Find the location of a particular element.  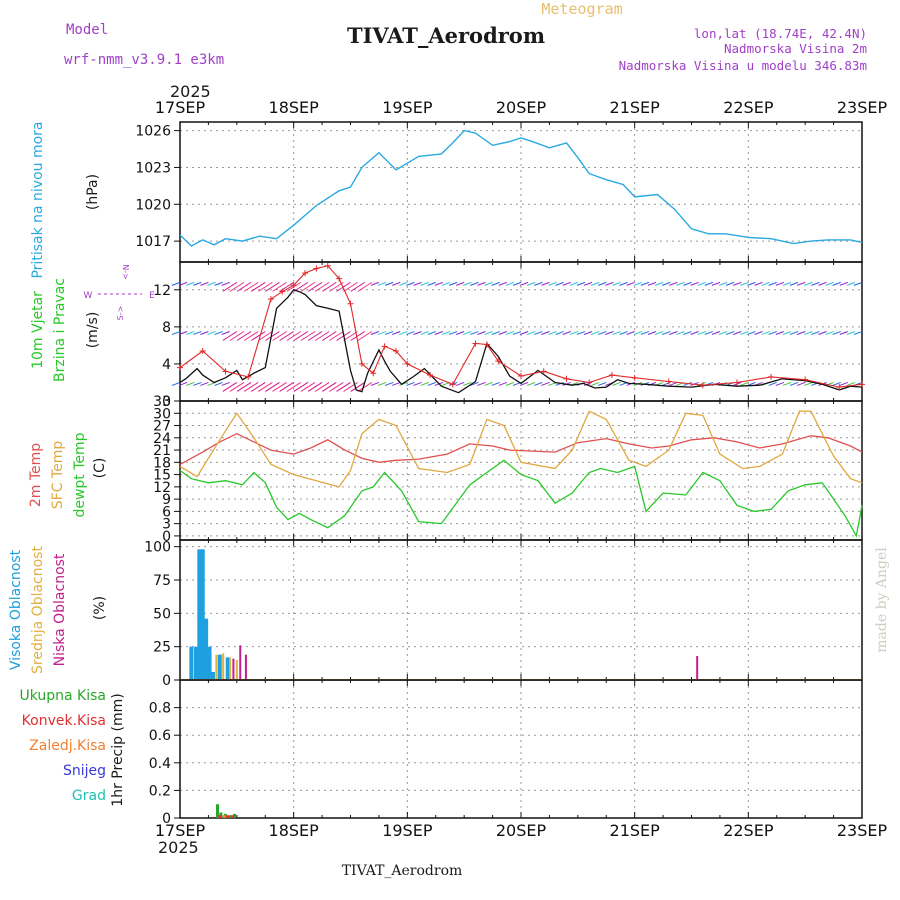

wind-panel: 0 4 8 12 is located at coordinates (509, 335).